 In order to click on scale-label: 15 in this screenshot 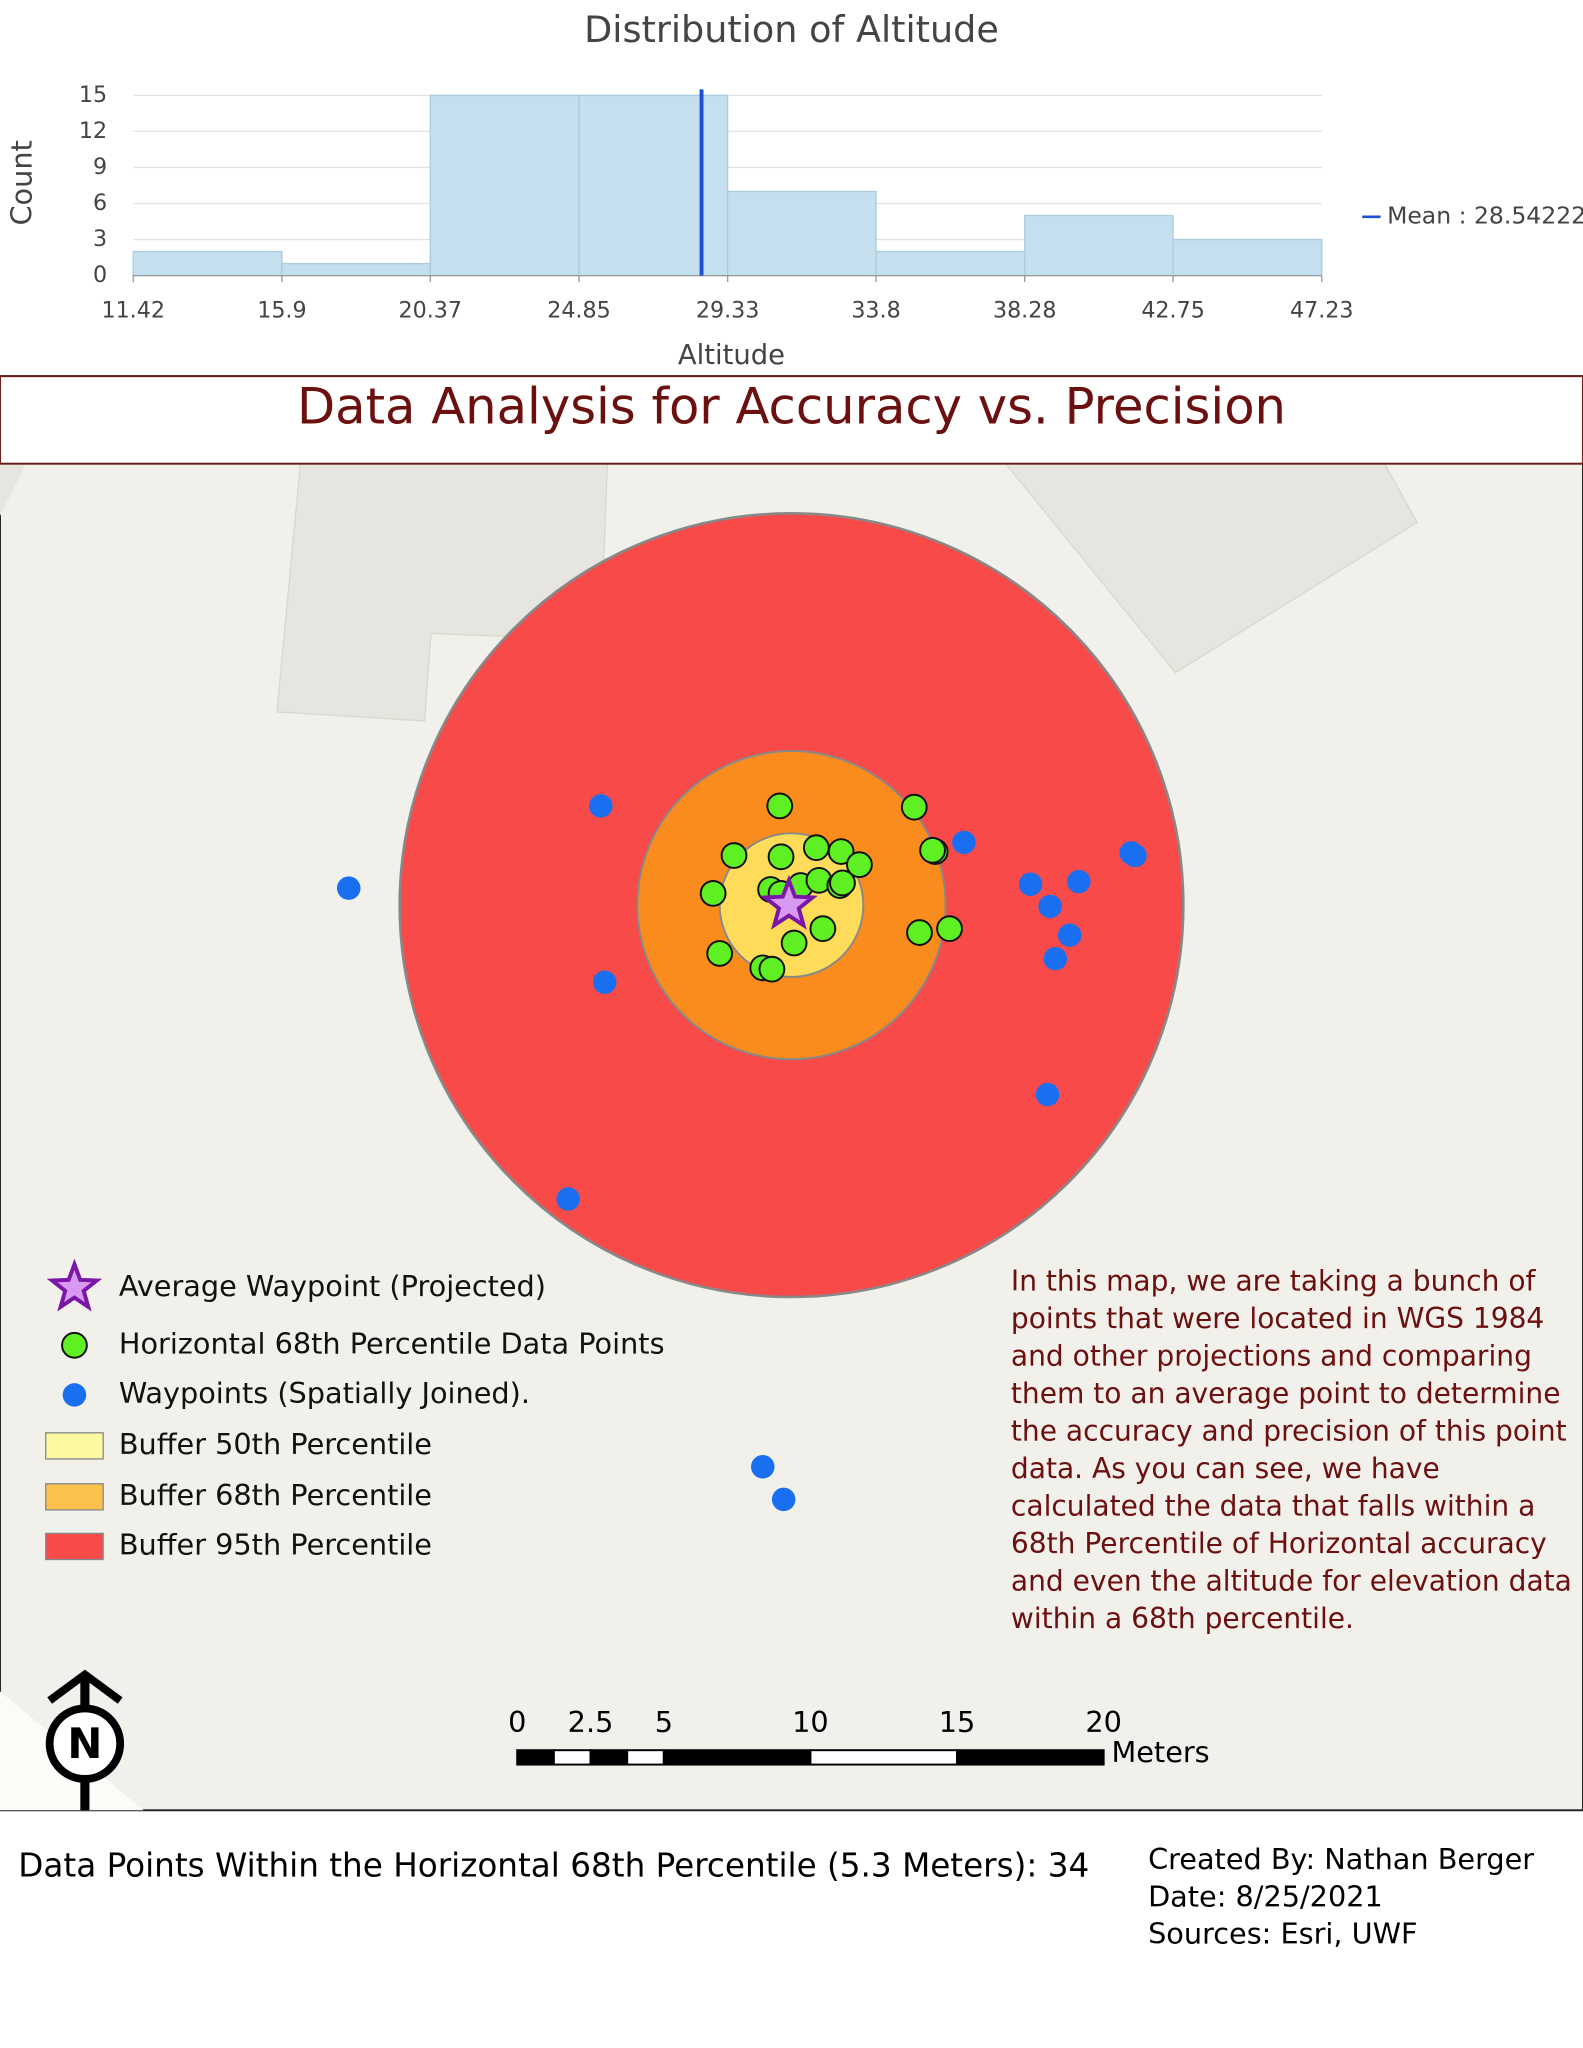, I will do `click(957, 1722)`.